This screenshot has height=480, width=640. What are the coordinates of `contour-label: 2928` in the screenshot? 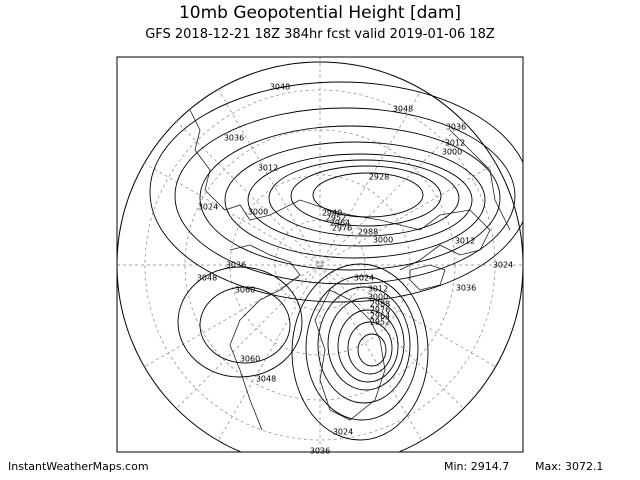 It's located at (379, 177).